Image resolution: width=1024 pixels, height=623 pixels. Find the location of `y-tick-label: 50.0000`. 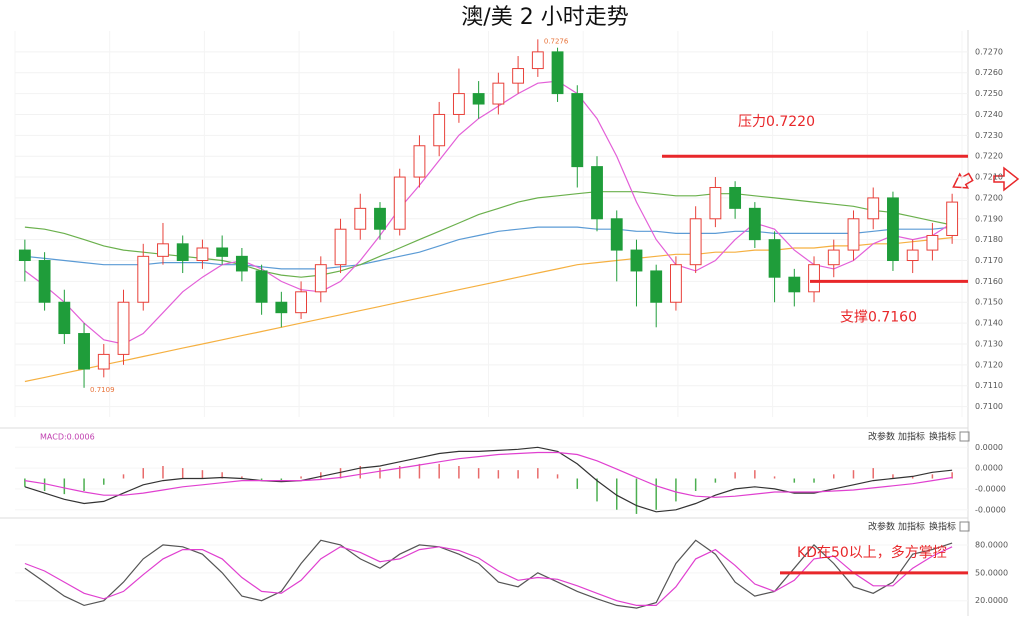

y-tick-label: 50.0000 is located at coordinates (991, 572).